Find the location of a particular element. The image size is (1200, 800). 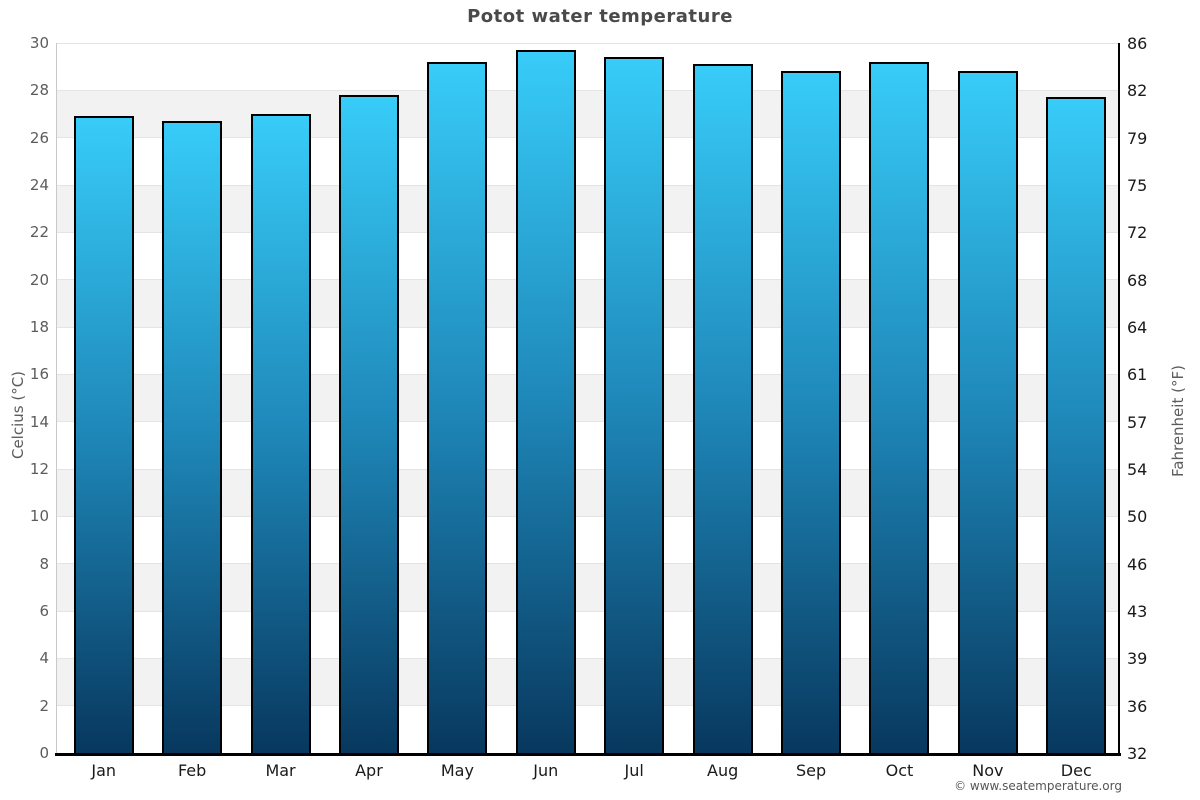

bar-dec is located at coordinates (1076, 425).